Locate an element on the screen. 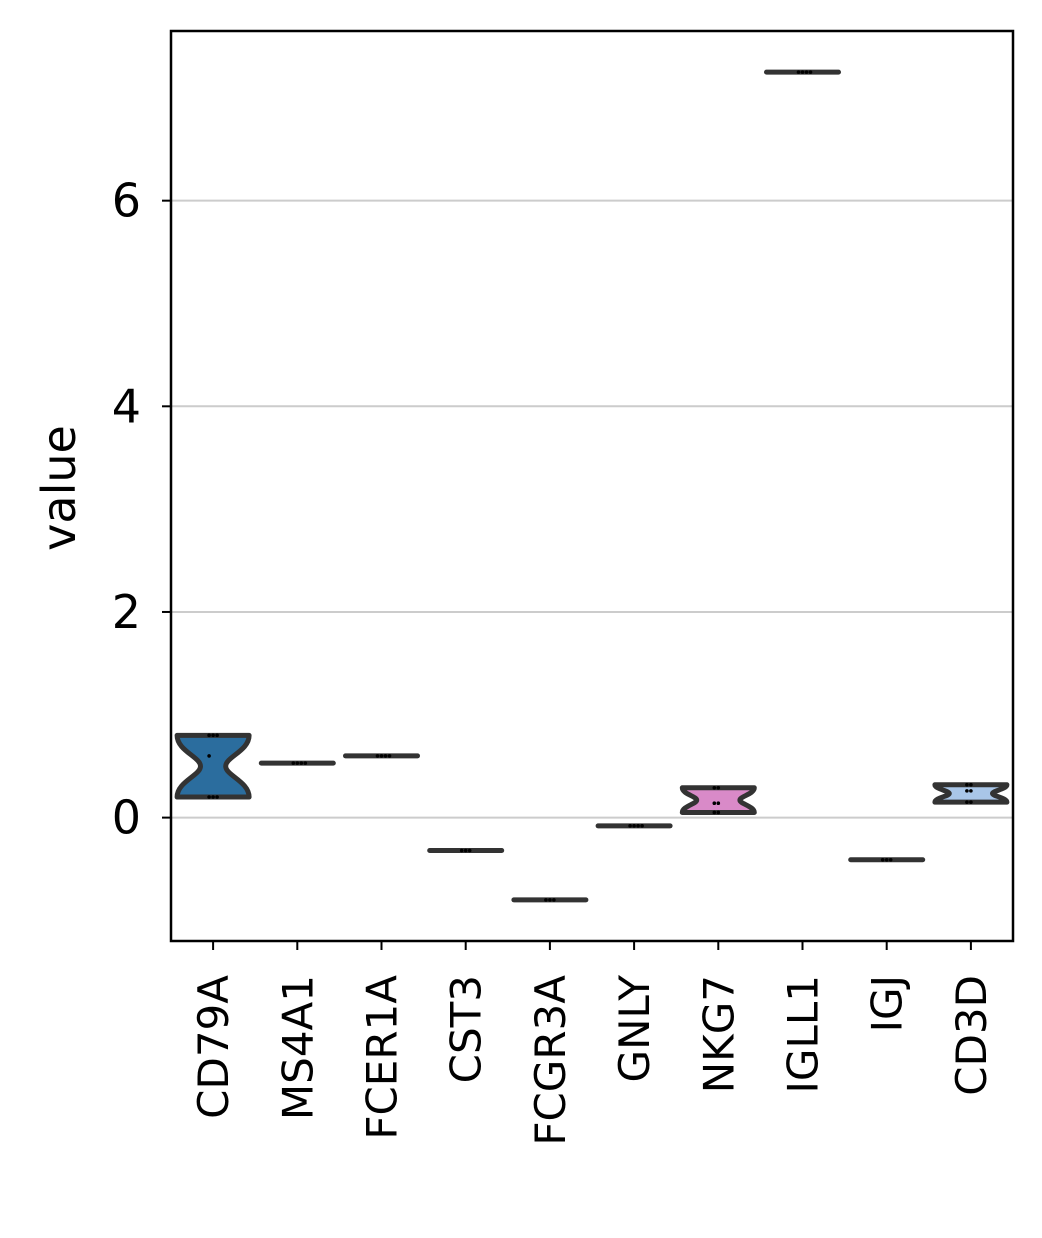 Image resolution: width=1042 pixels, height=1238 pixels. violin-fcgr3a is located at coordinates (550, 900).